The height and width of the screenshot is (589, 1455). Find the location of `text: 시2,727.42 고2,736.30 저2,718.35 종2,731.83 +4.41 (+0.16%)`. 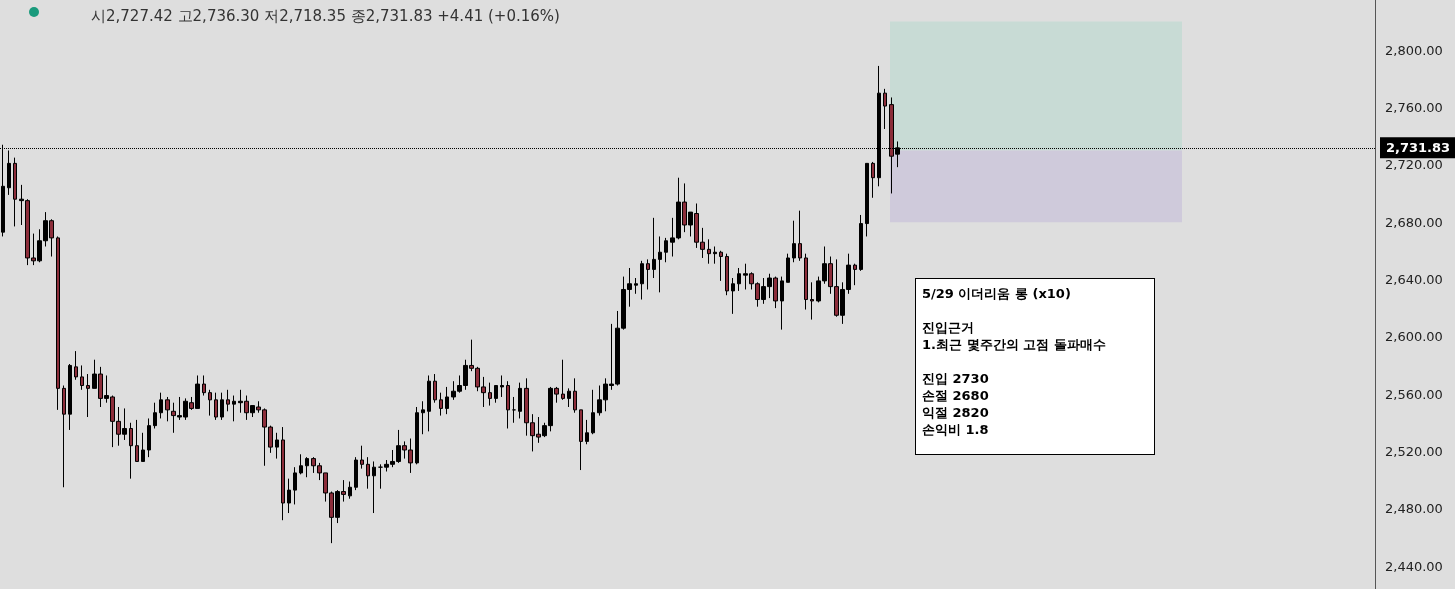

text: 시2,727.42 고2,736.30 저2,718.35 종2,731.83 +4.41 (+0.16%) is located at coordinates (325, 15).